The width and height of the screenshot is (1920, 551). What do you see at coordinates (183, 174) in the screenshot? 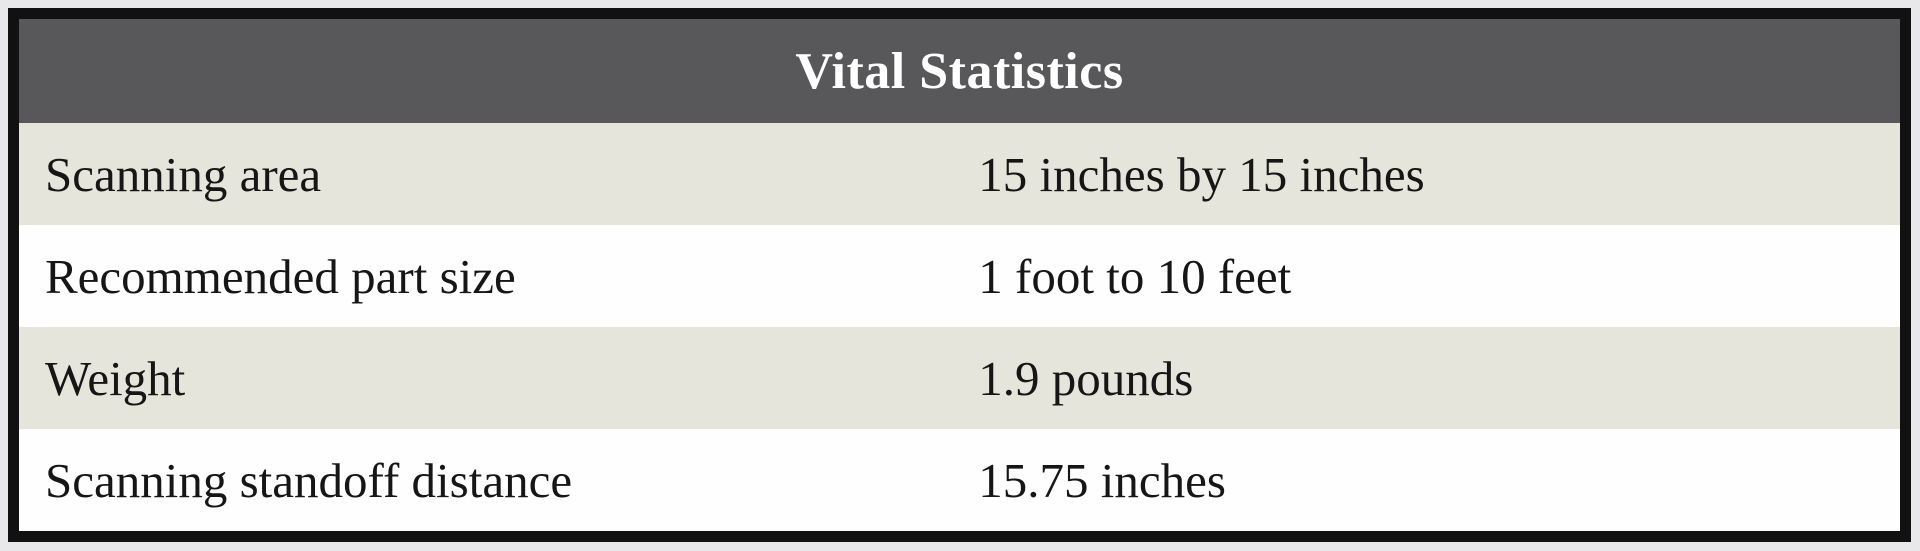
I see `row-label: Scanning area` at bounding box center [183, 174].